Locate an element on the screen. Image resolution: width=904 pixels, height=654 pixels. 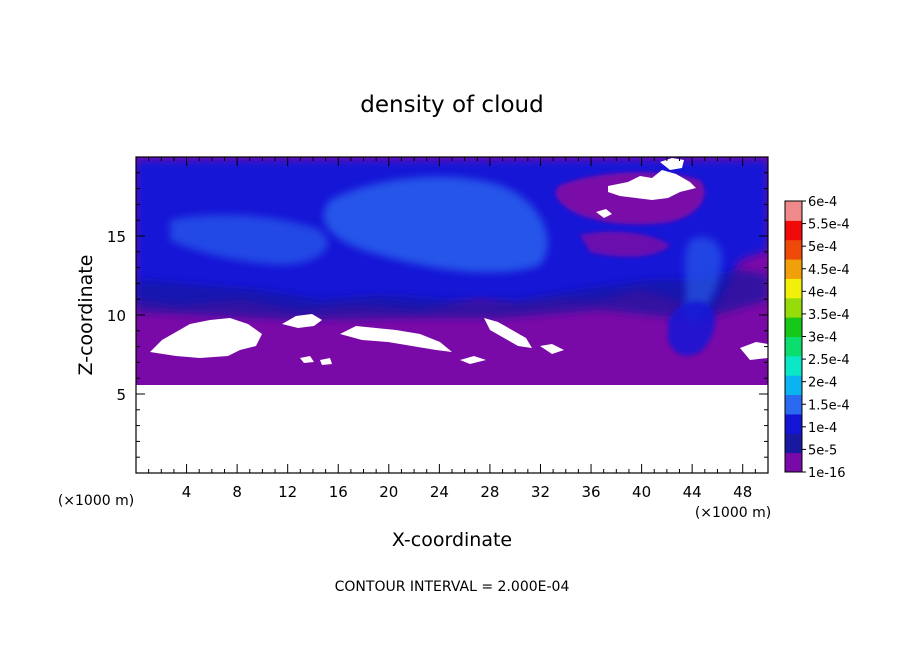
x-unit-left: (×1000 m) is located at coordinates (96, 501).